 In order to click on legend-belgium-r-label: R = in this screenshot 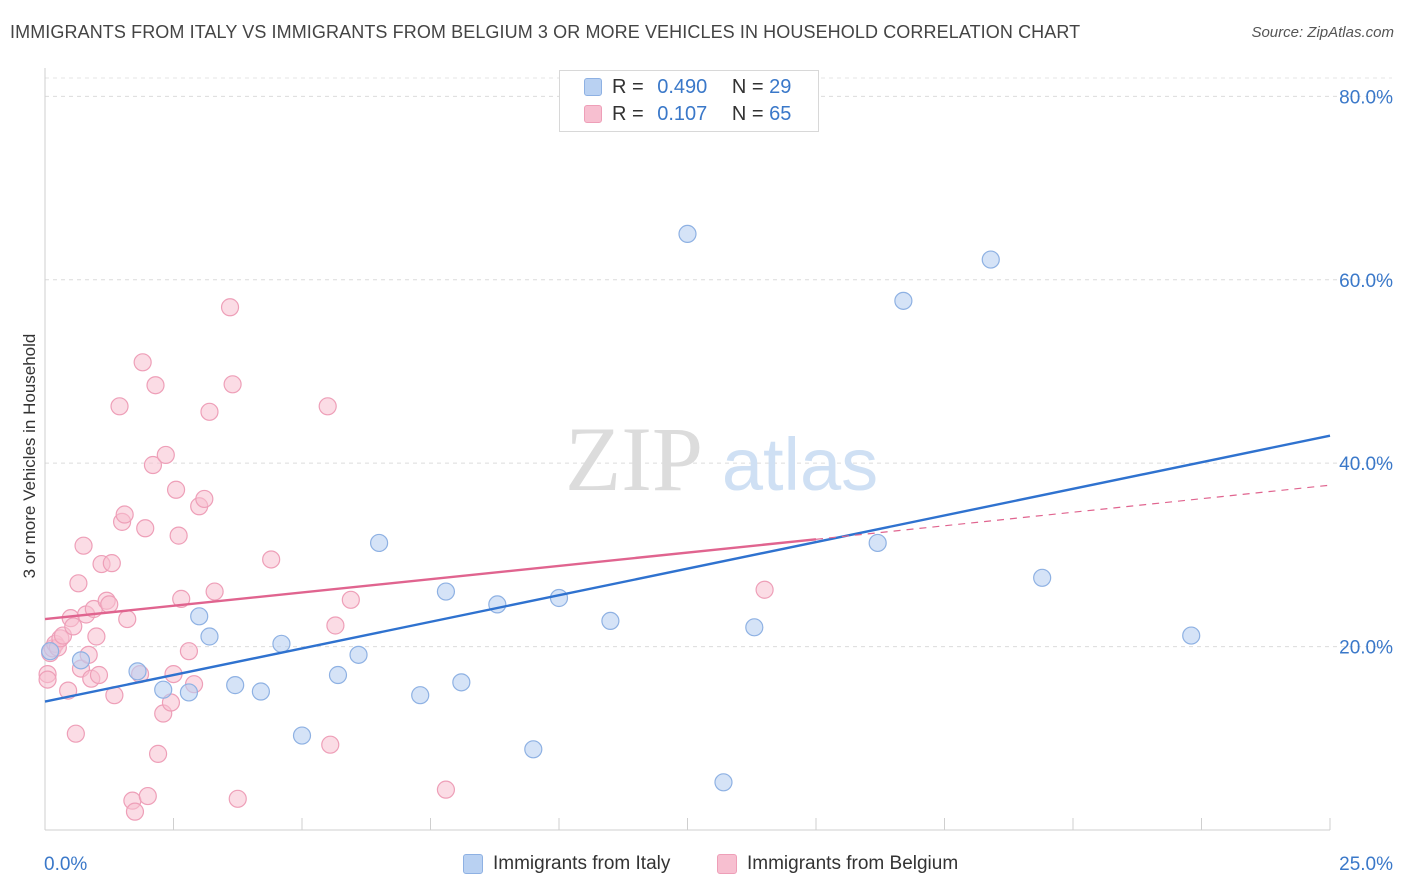, I will do `click(628, 113)`.